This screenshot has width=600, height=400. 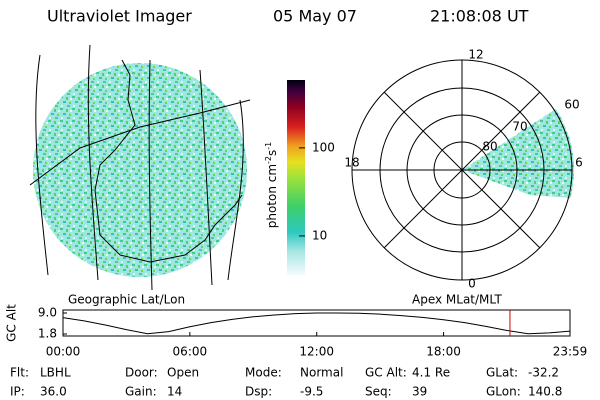 I want to click on mlat-label: 70, so click(x=519, y=127).